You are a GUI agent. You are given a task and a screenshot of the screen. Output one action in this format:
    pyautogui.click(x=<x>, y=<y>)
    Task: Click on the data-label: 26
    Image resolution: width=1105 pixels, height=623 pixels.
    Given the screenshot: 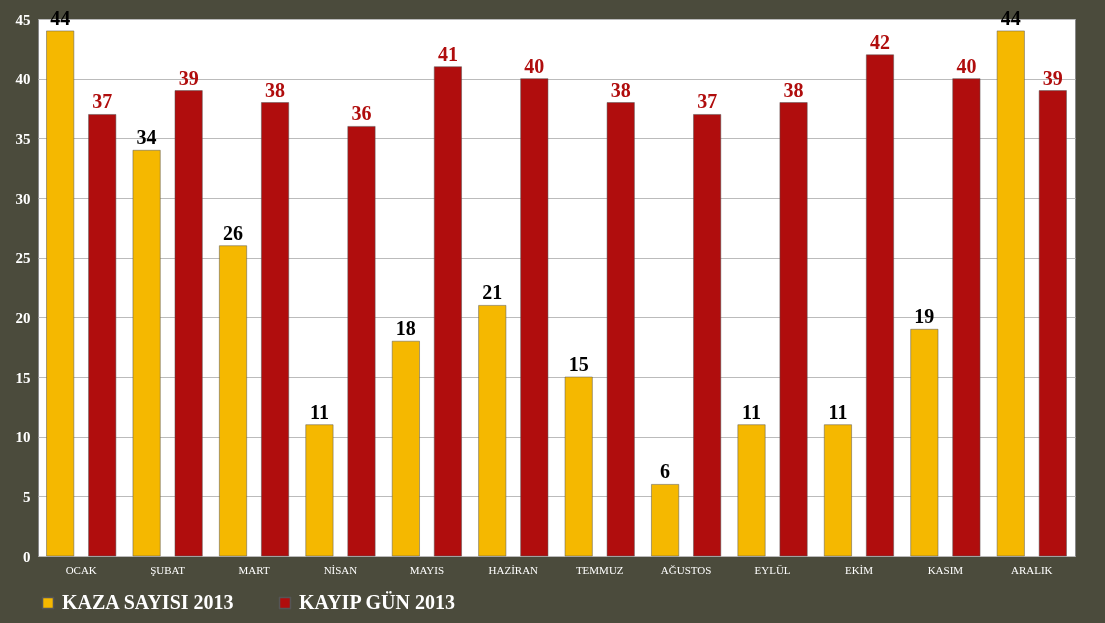 What is the action you would take?
    pyautogui.click(x=233, y=232)
    